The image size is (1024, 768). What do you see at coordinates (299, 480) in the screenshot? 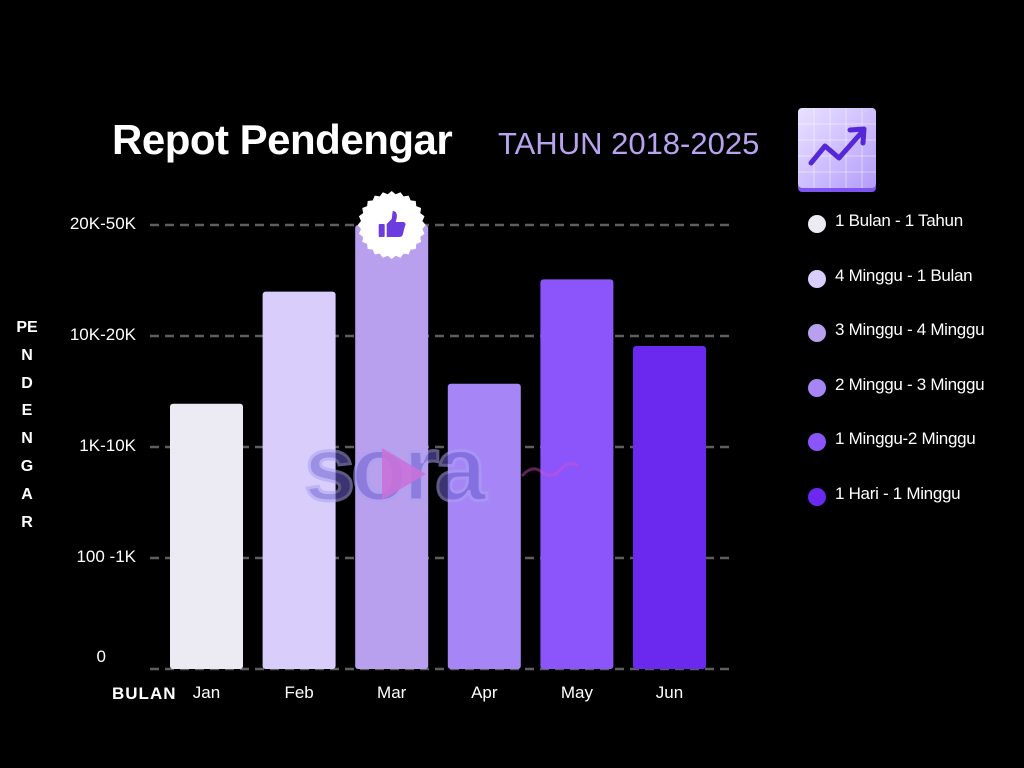
I see `bar-feb` at bounding box center [299, 480].